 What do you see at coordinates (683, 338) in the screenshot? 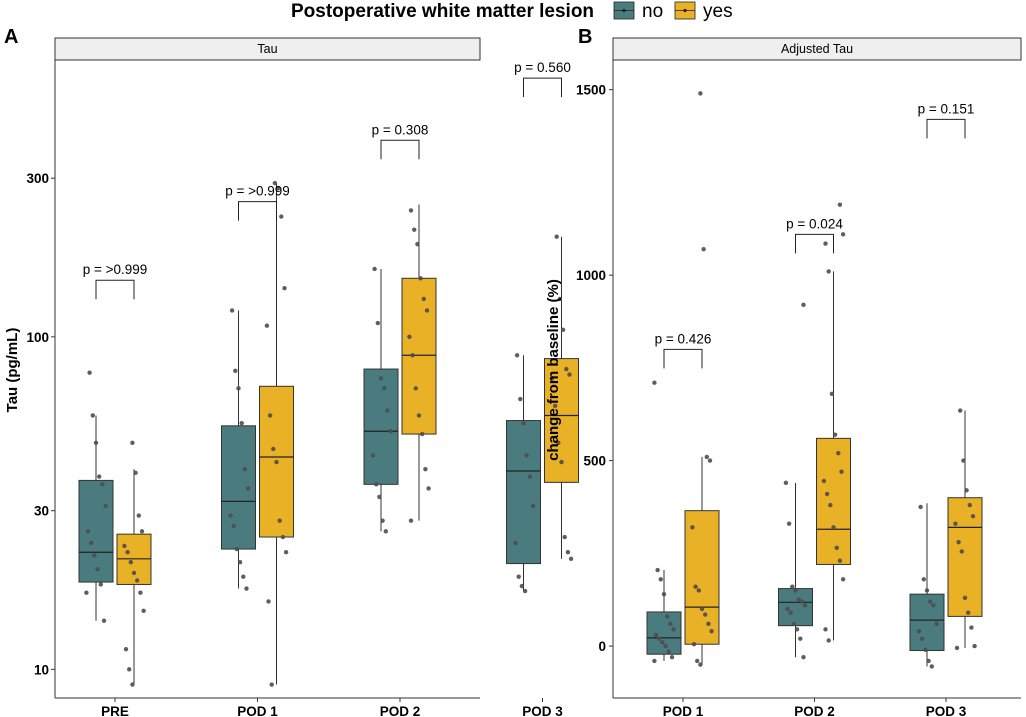
I see `panel-b-pod-1-pvalue-label: p = 0.426` at bounding box center [683, 338].